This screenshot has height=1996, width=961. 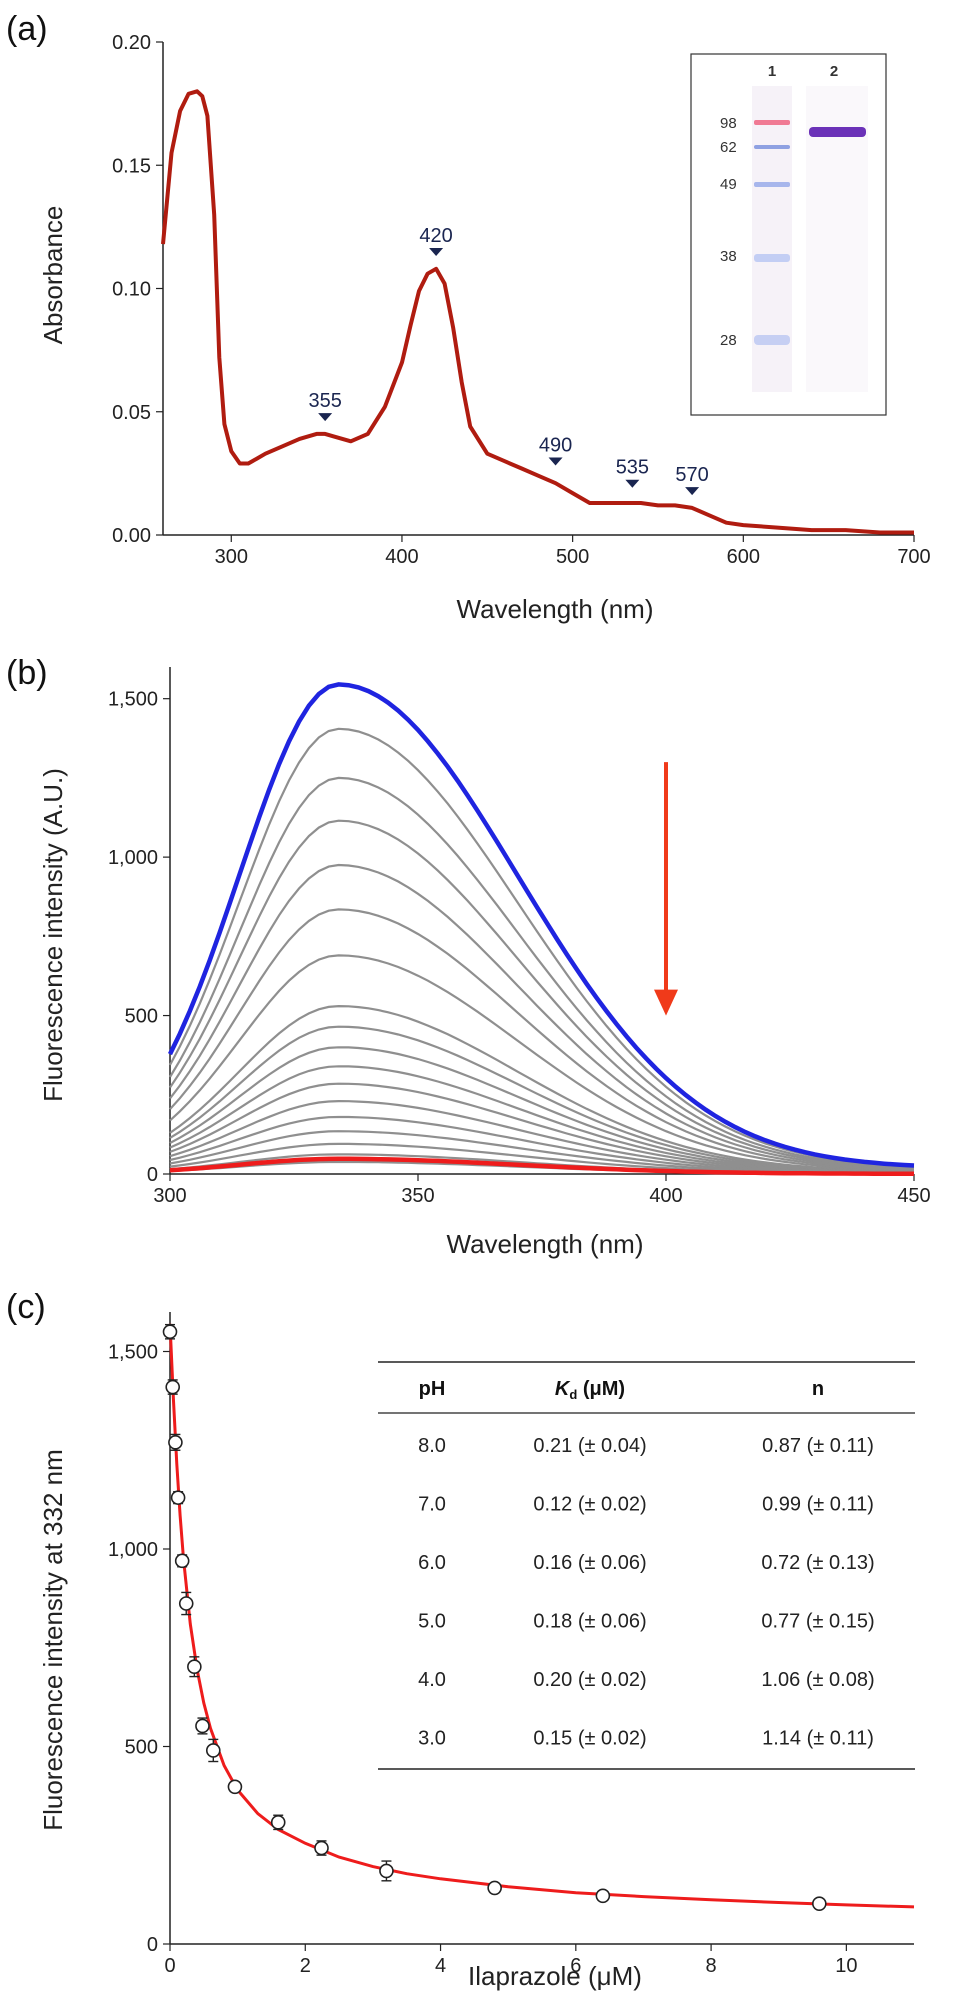 What do you see at coordinates (589, 1622) in the screenshot?
I see `table-cell: 0.18 (± 0.06)` at bounding box center [589, 1622].